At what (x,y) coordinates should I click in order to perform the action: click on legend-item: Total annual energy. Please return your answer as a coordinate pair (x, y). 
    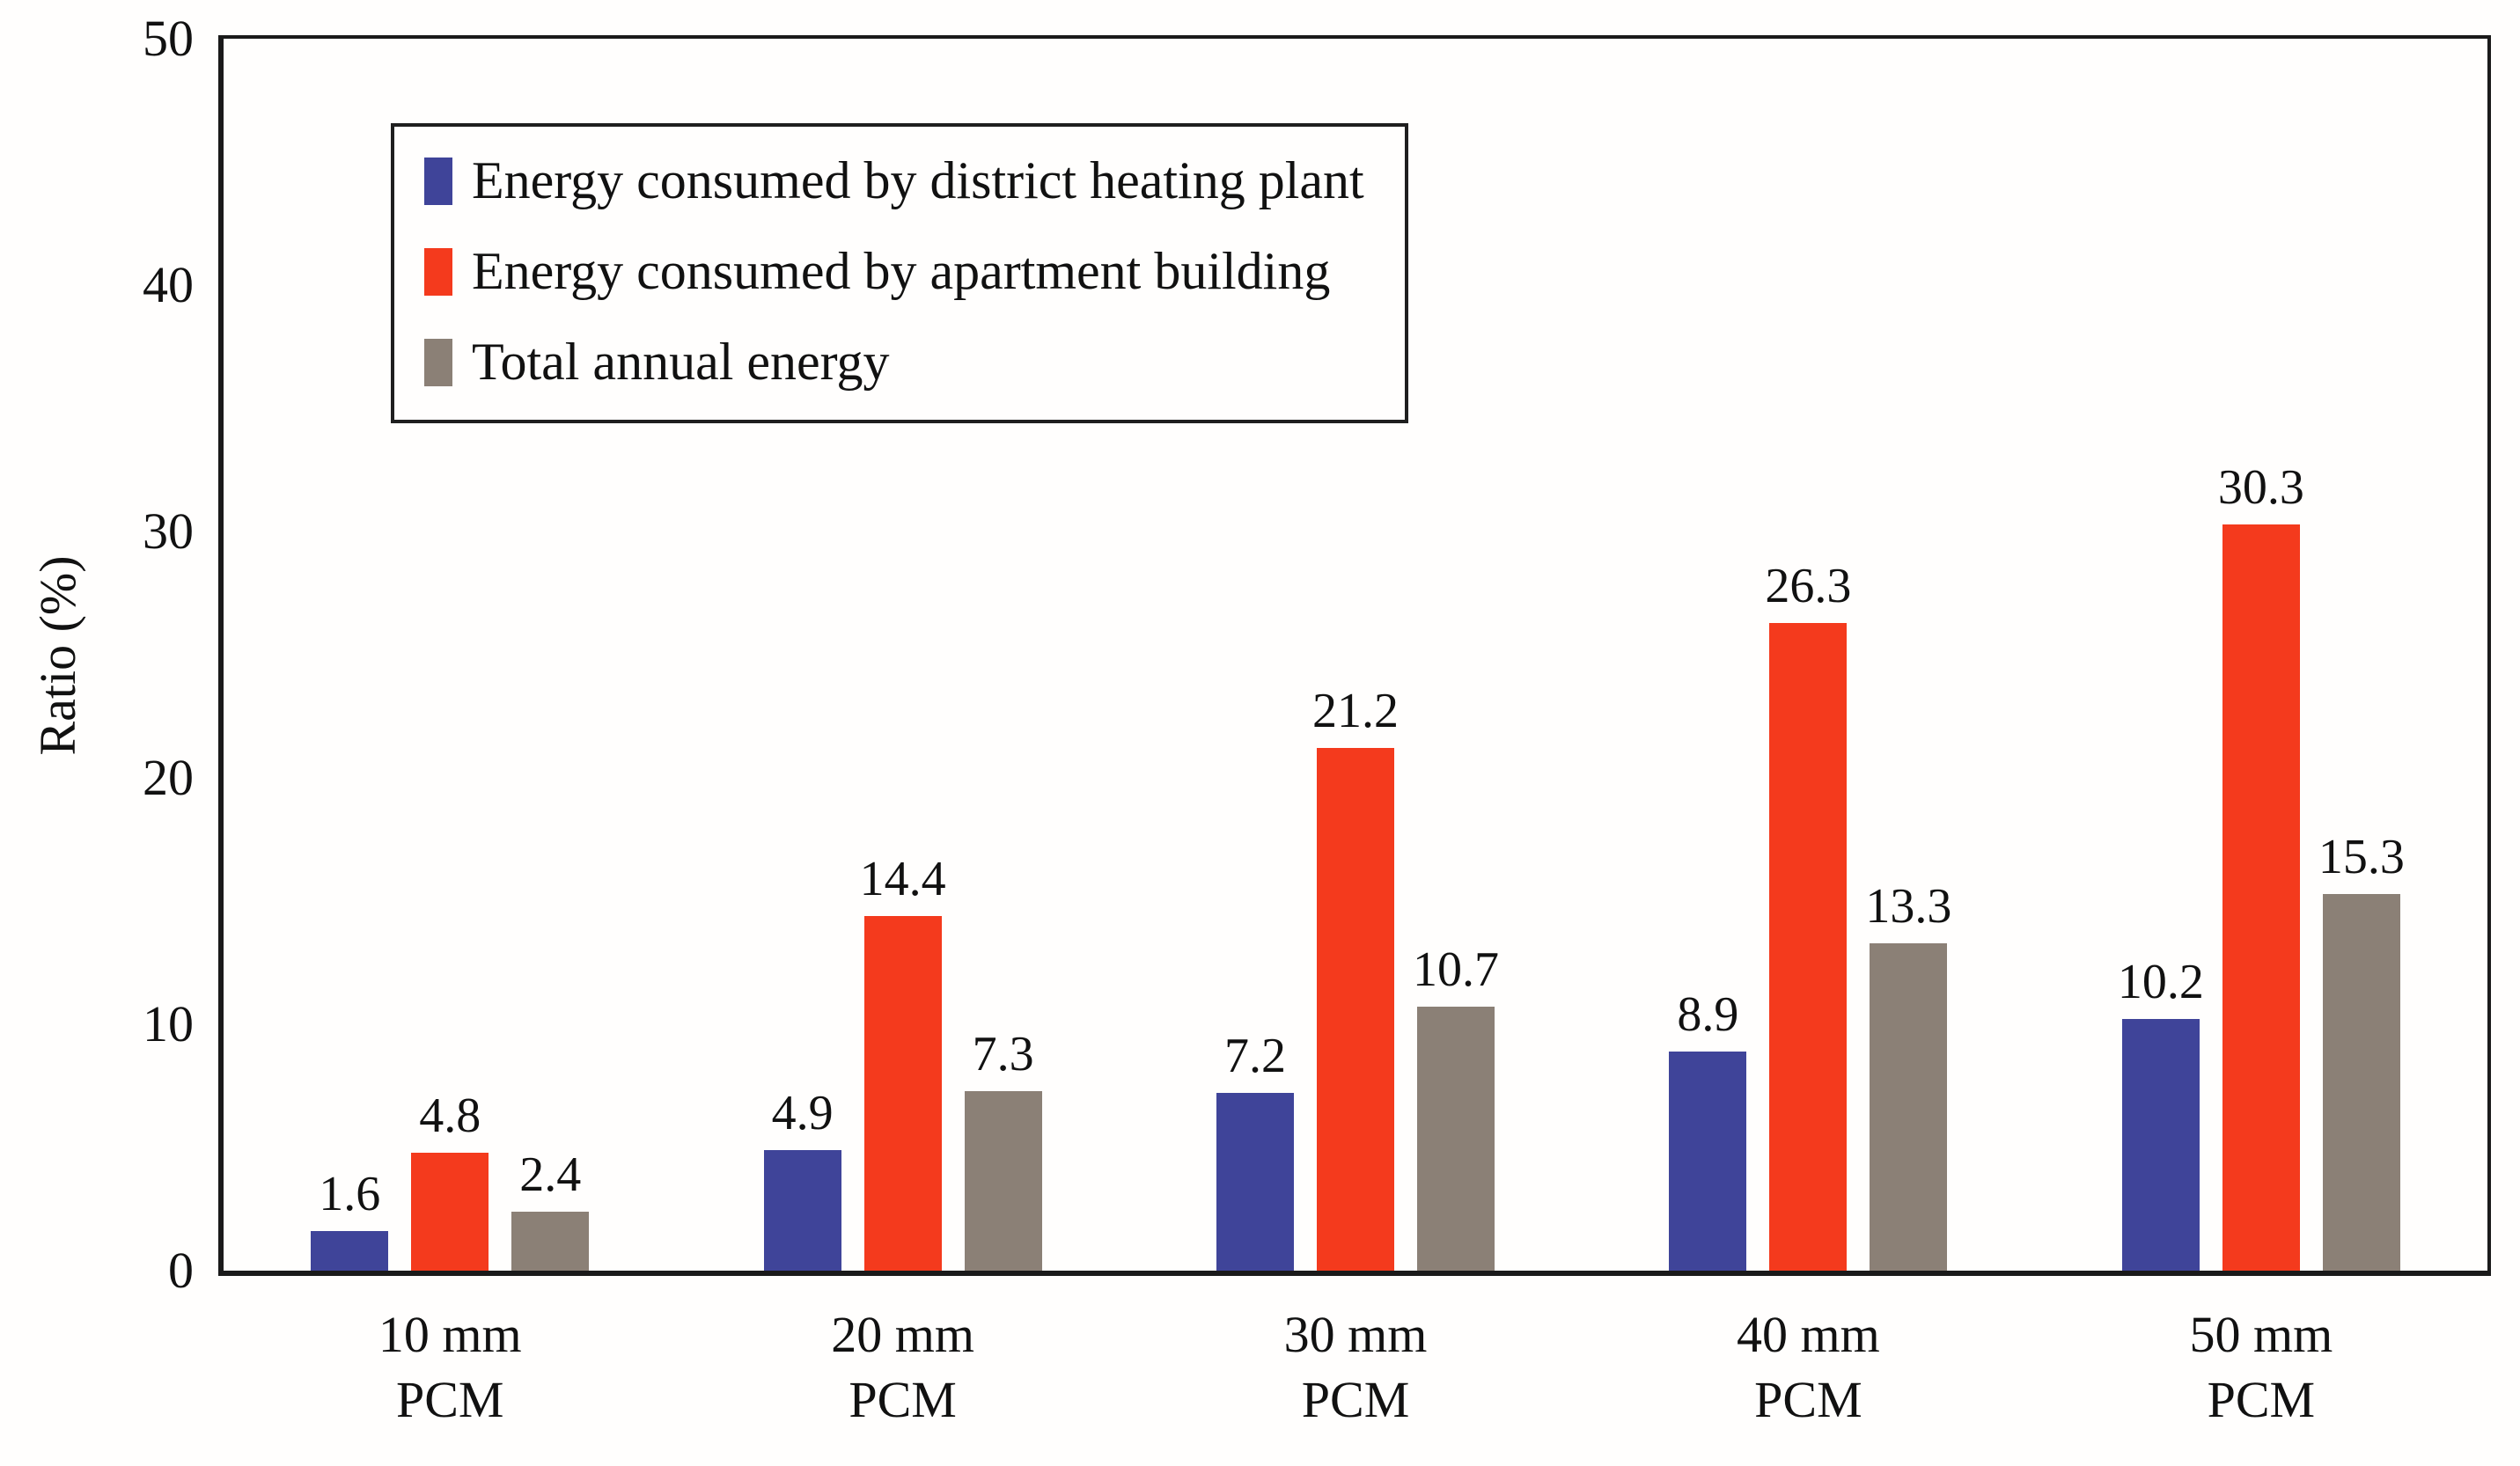
    Looking at the image, I should click on (894, 362).